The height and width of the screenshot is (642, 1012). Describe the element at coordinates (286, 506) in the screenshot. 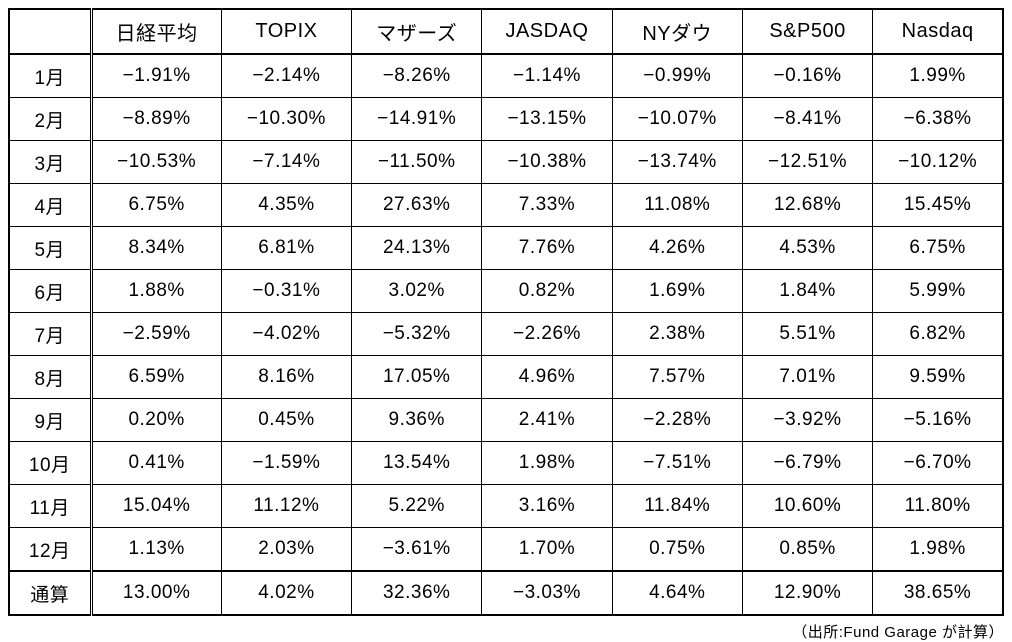

I see `value-cell: 11.12%` at that location.